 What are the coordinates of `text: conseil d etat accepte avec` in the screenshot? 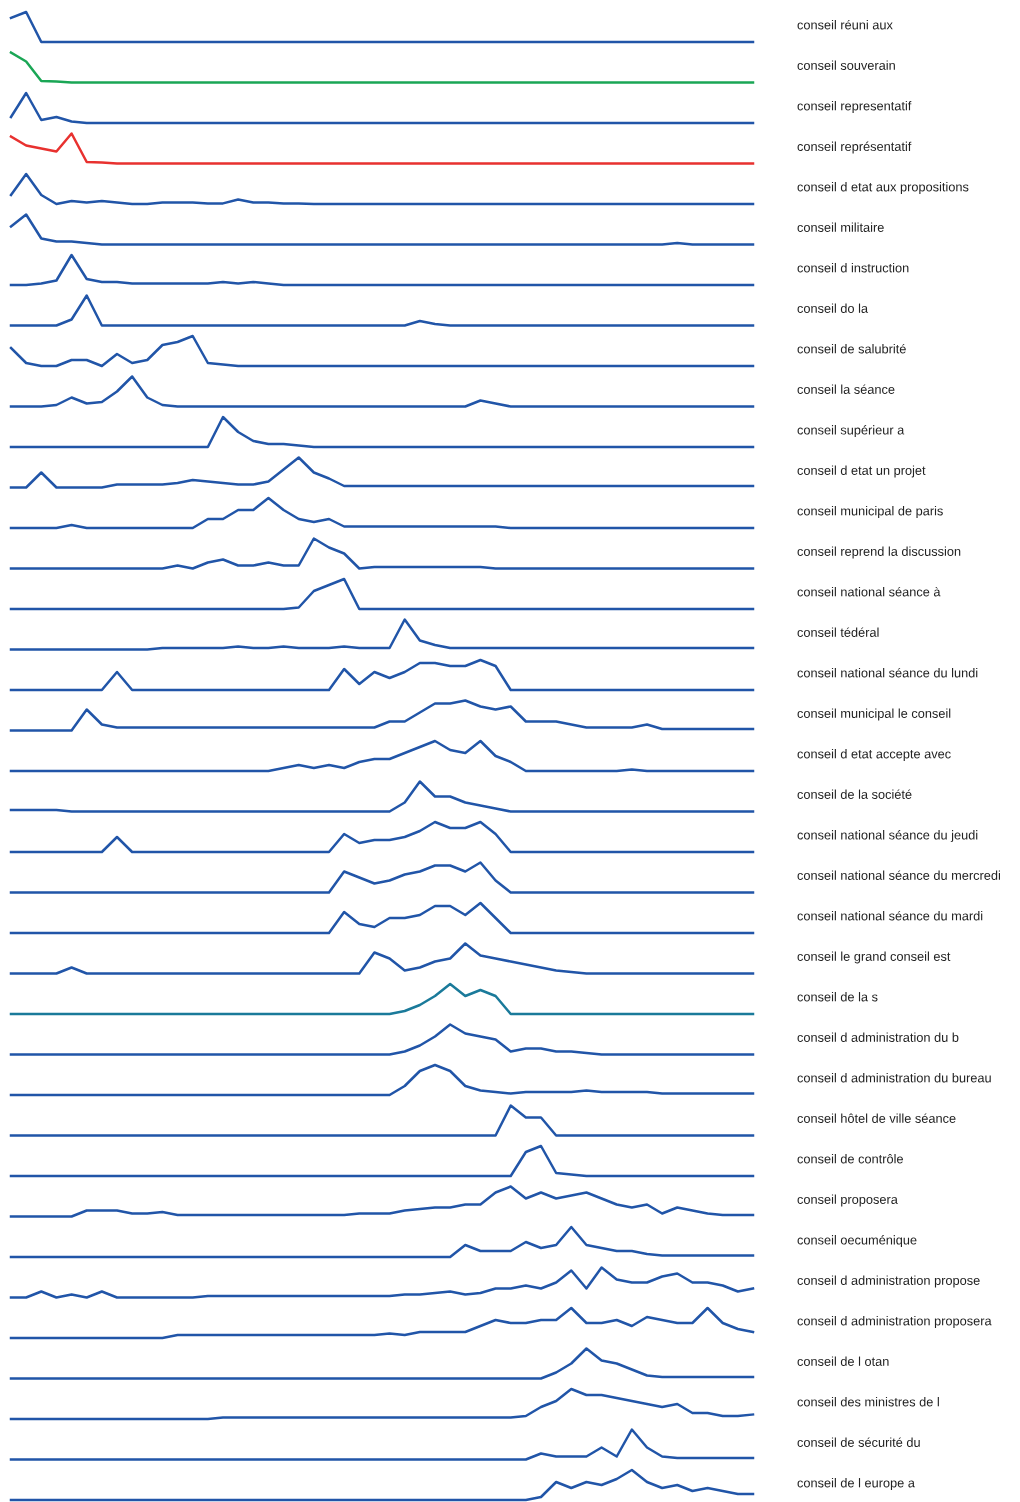 It's located at (874, 755).